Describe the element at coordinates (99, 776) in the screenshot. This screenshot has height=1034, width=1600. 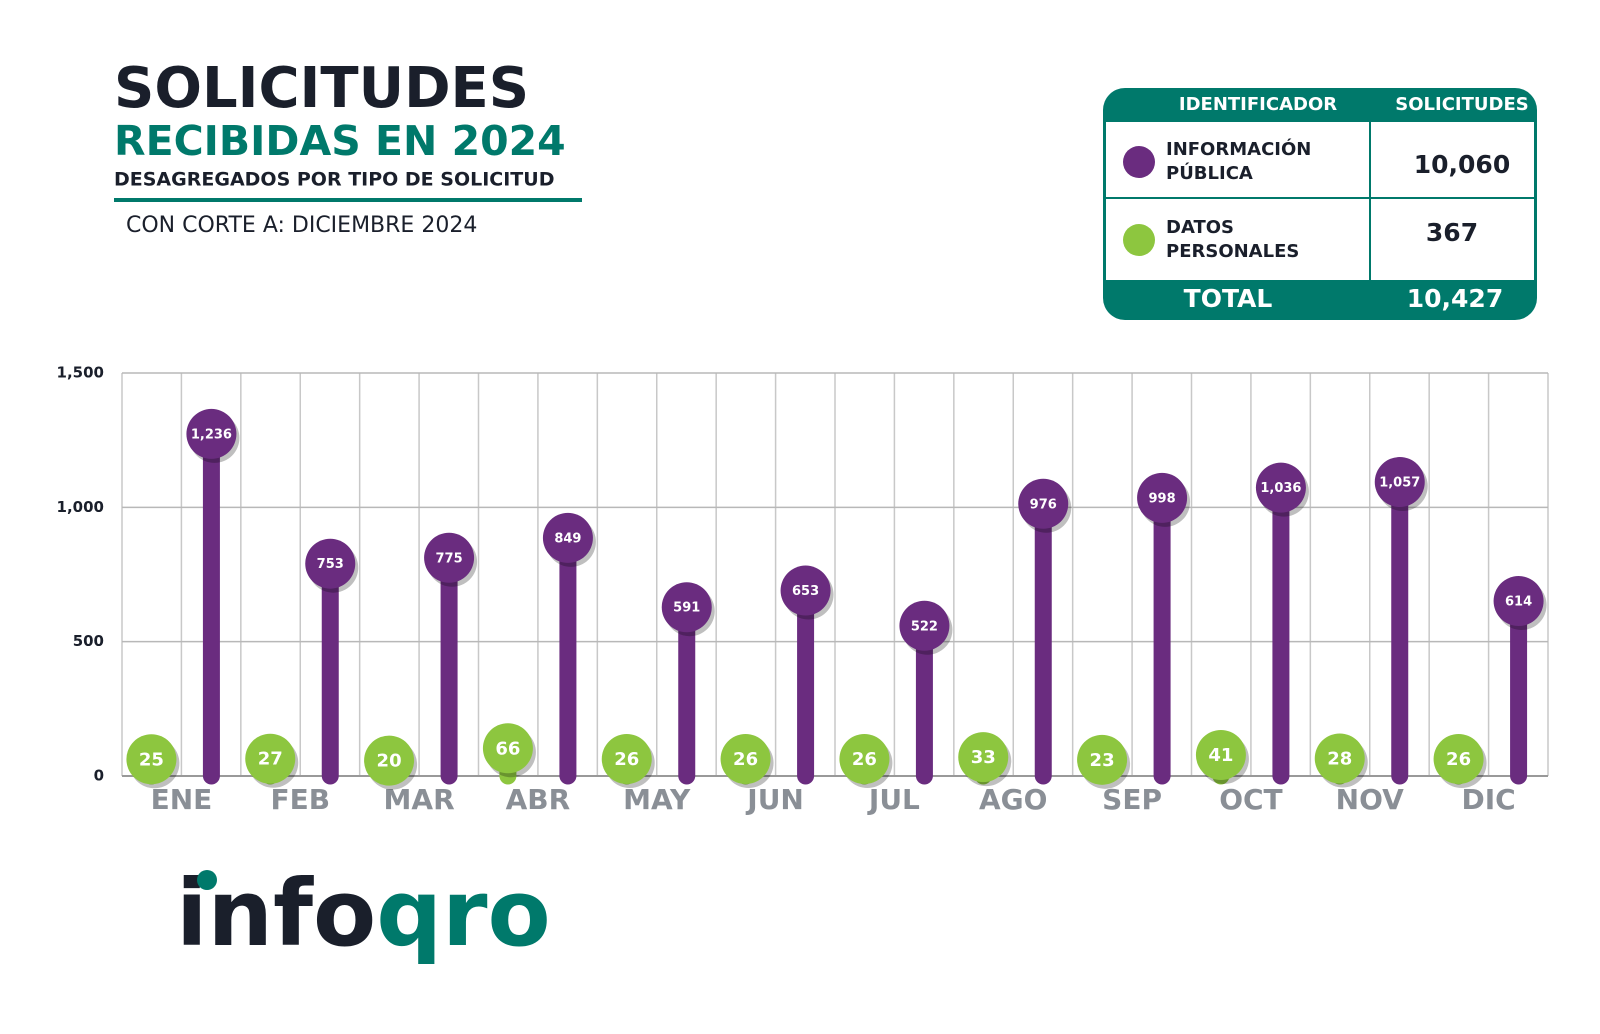
I see `y-tick-label: 0` at that location.